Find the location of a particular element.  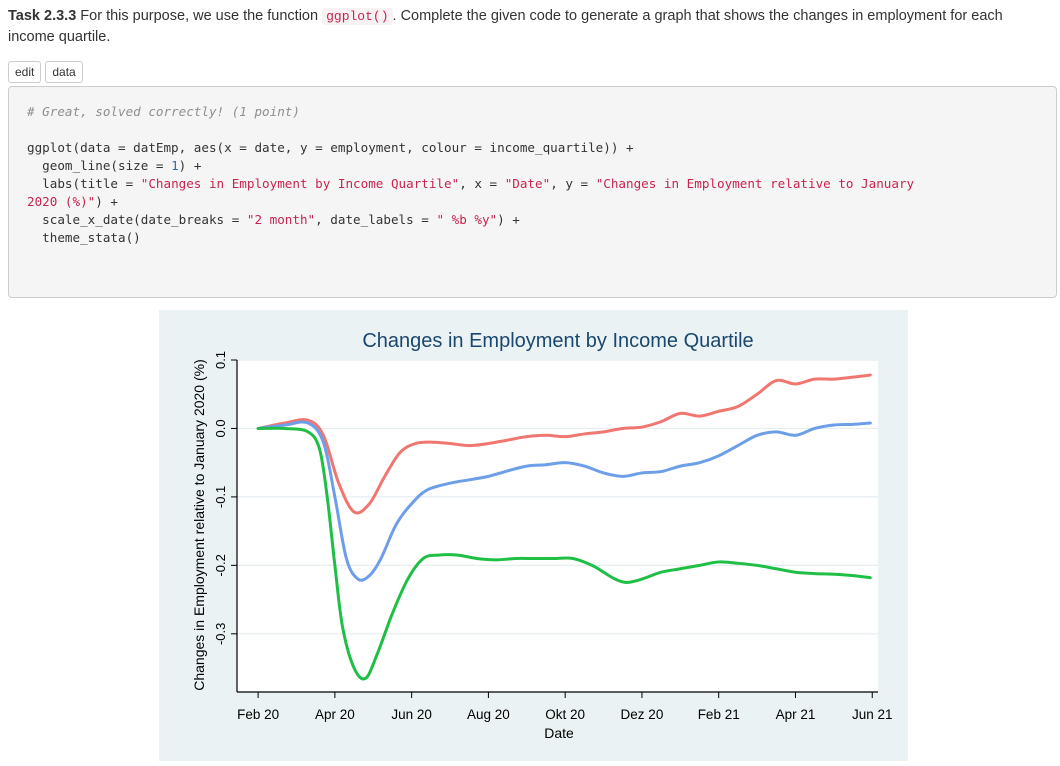

inline-code-ggplot: ggplot() is located at coordinates (357, 16).